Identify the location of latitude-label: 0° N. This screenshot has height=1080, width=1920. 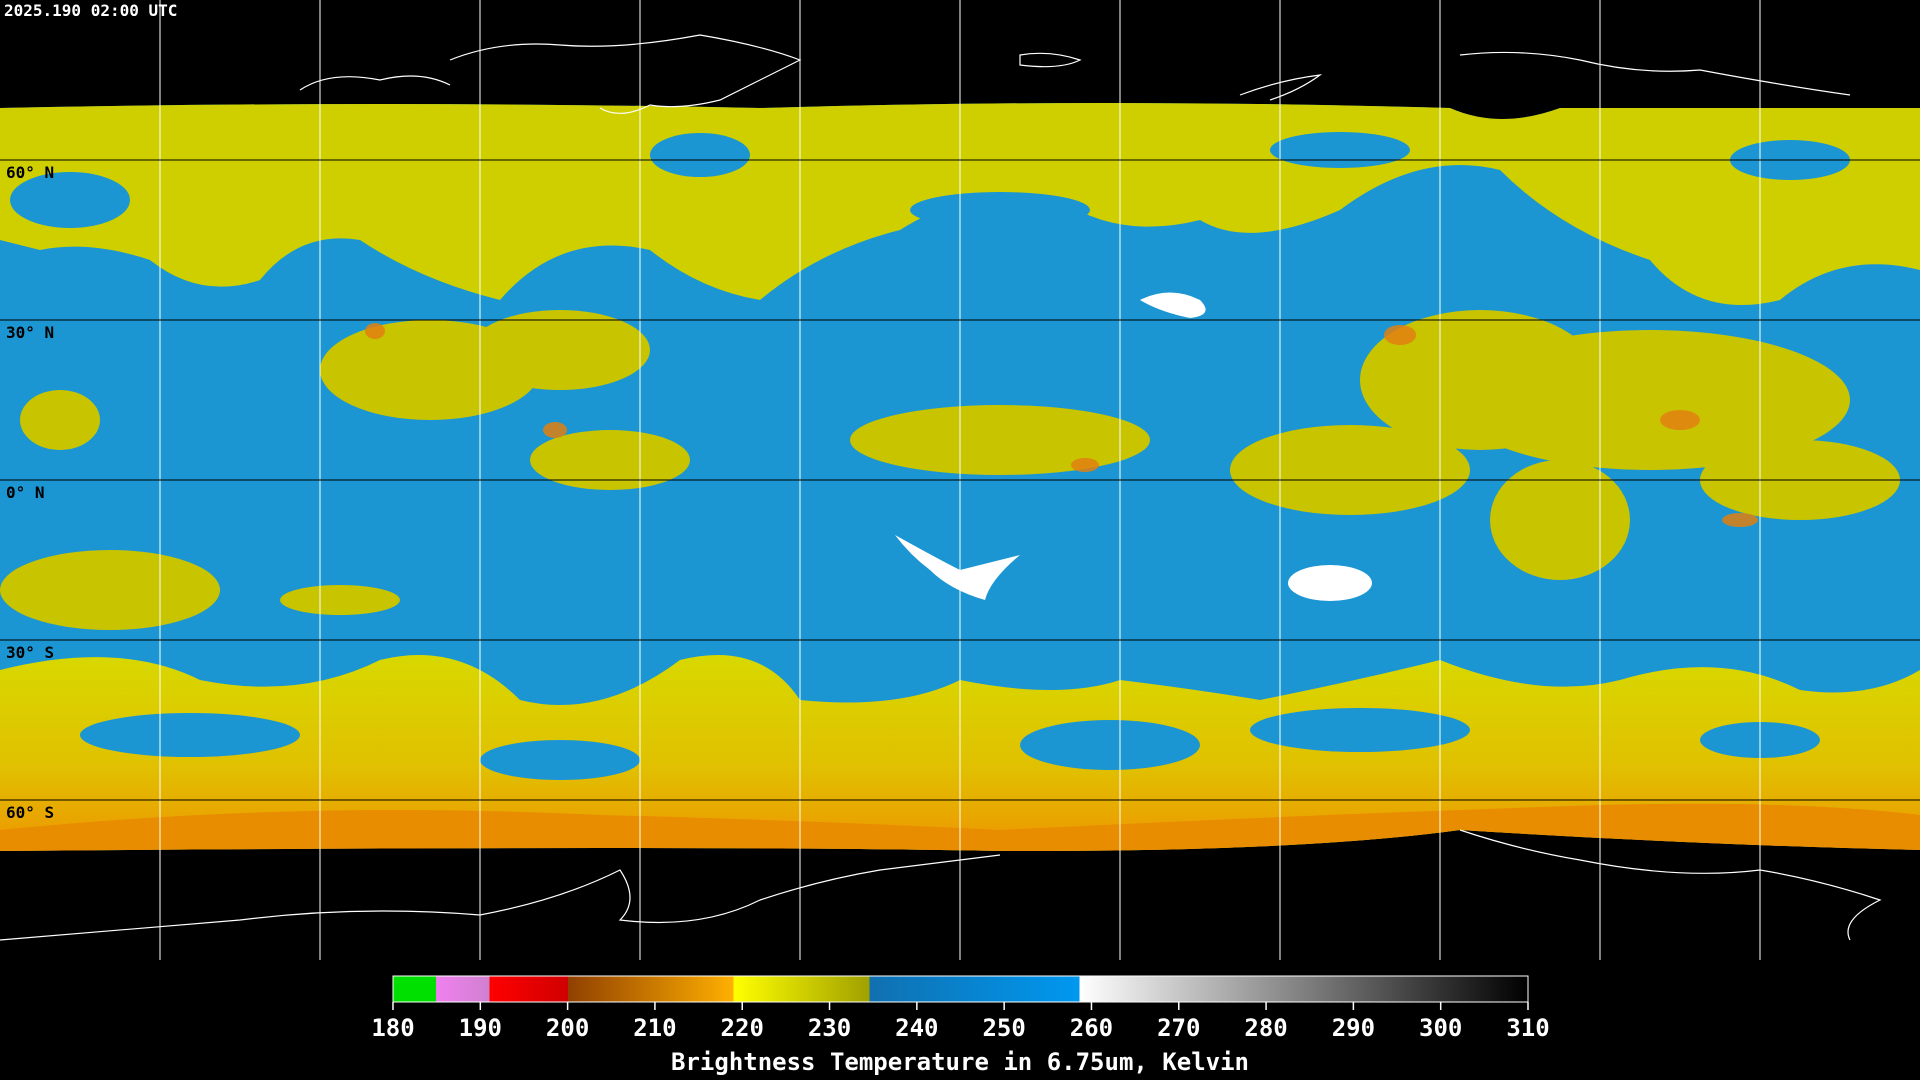
(25, 492).